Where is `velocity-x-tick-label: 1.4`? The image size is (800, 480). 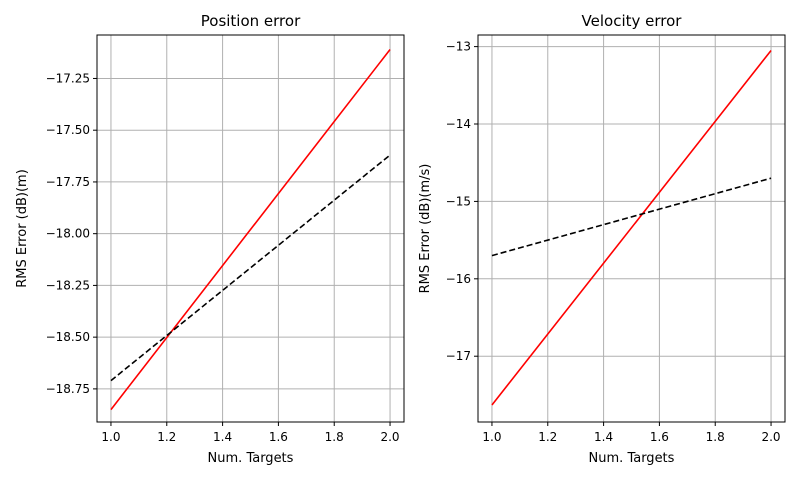
velocity-x-tick-label: 1.4 is located at coordinates (603, 437).